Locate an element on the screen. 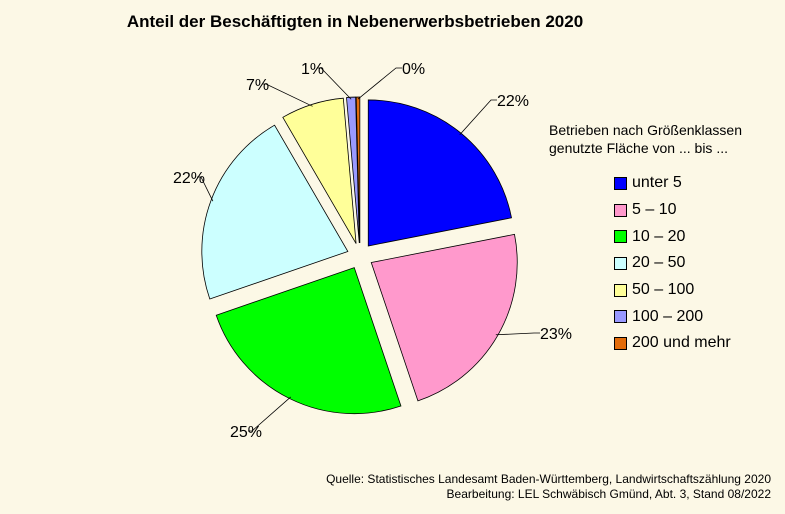 This screenshot has height=514, width=785. data-label: 7% is located at coordinates (257, 85).